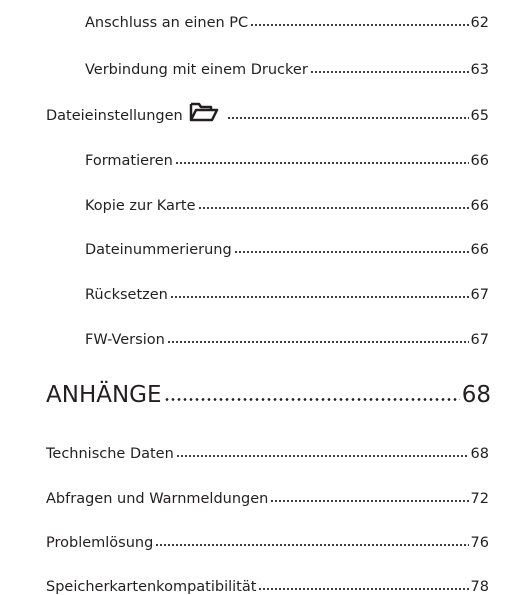  I want to click on section-page: 68, so click(476, 395).